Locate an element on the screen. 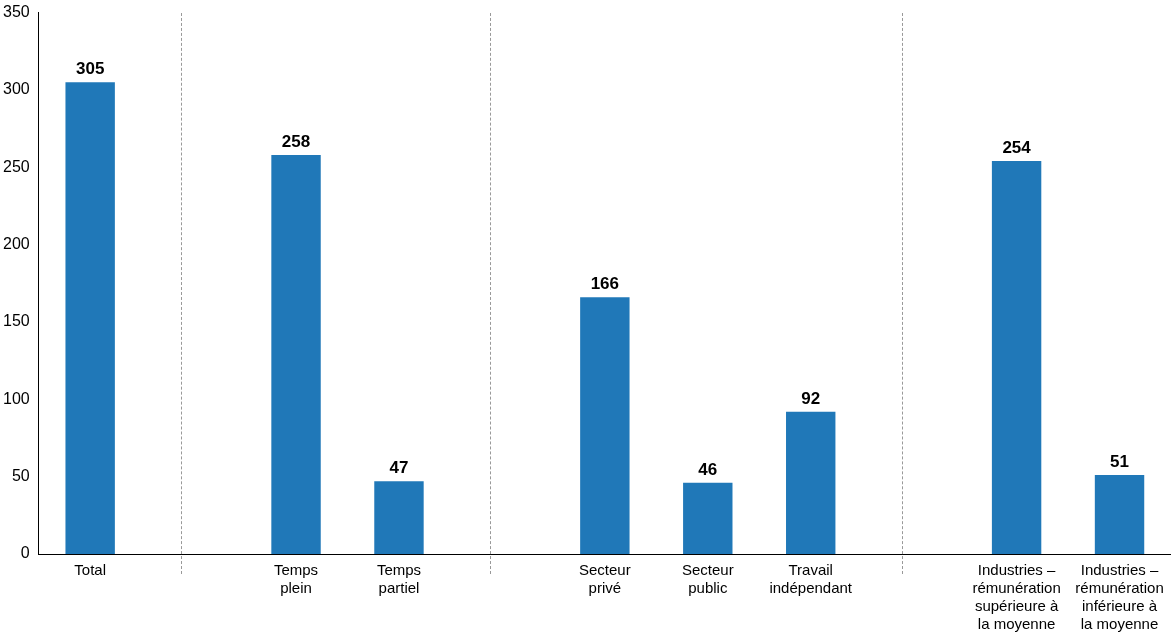  data-label: 254 is located at coordinates (1017, 148).